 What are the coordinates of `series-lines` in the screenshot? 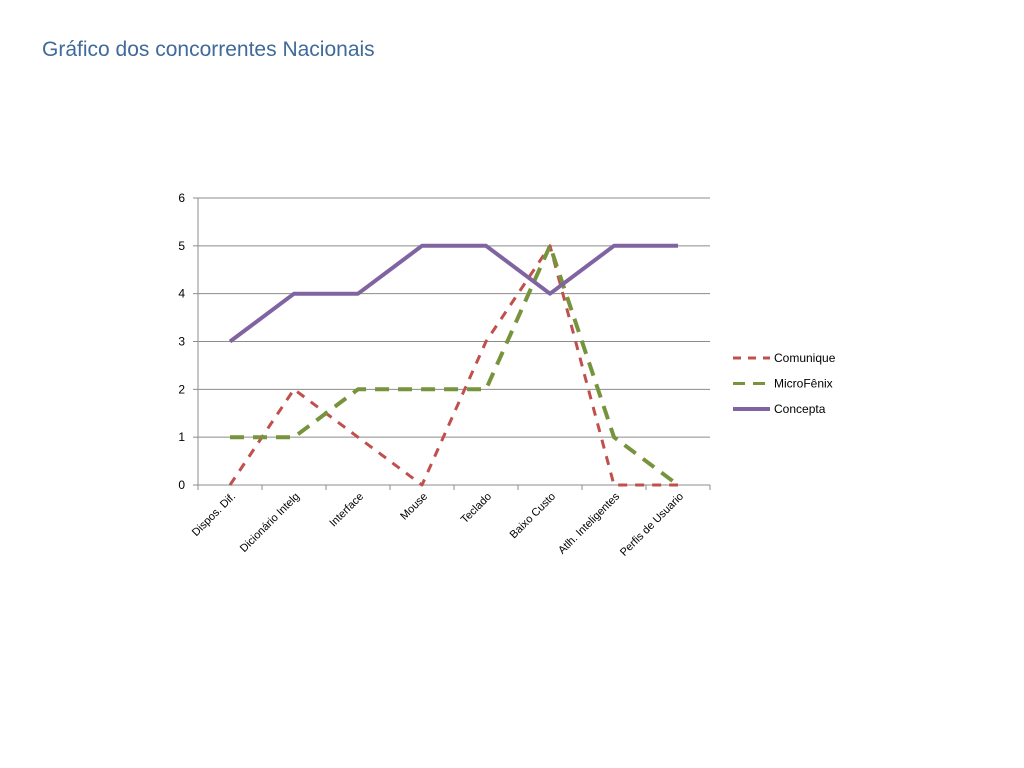 It's located at (454, 365).